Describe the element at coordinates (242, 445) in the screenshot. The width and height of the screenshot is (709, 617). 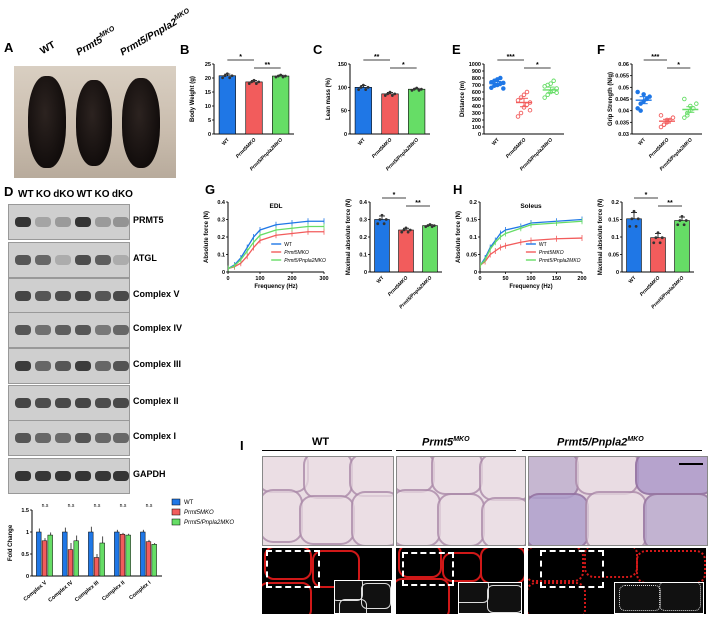
I see `panel-label-i: I` at that location.